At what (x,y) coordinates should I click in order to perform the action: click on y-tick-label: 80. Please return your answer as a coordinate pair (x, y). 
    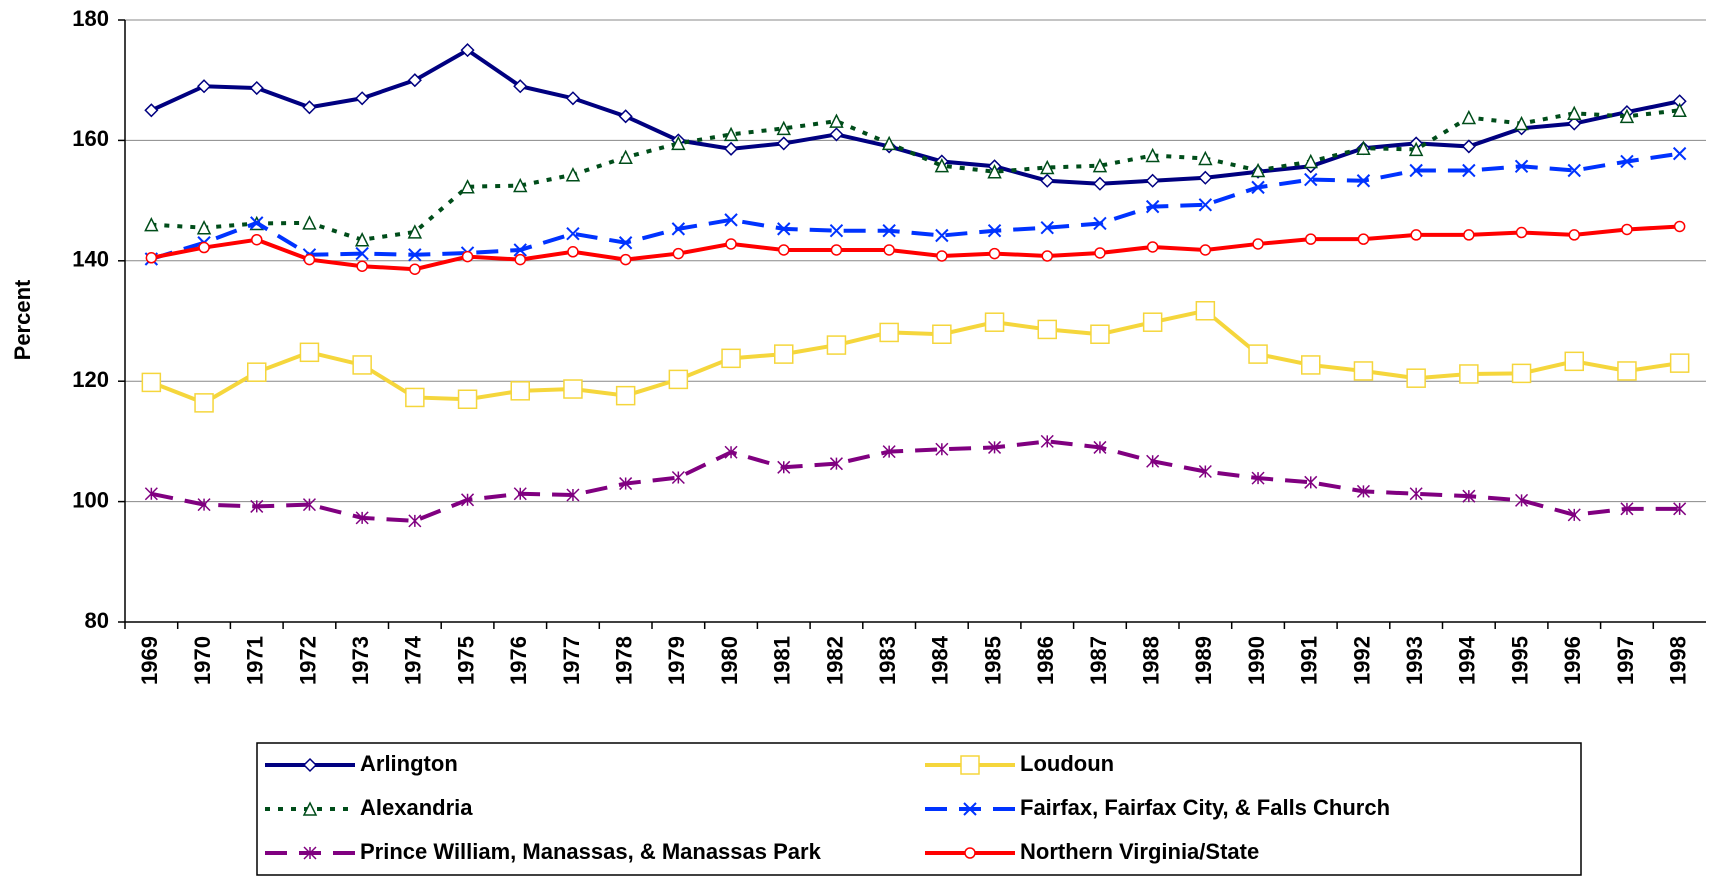
    Looking at the image, I should click on (97, 620).